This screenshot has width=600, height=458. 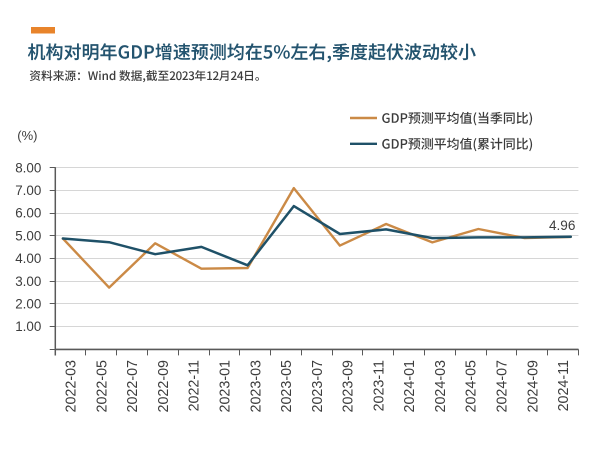 I want to click on svg-text: 2023-11, so click(x=379, y=385).